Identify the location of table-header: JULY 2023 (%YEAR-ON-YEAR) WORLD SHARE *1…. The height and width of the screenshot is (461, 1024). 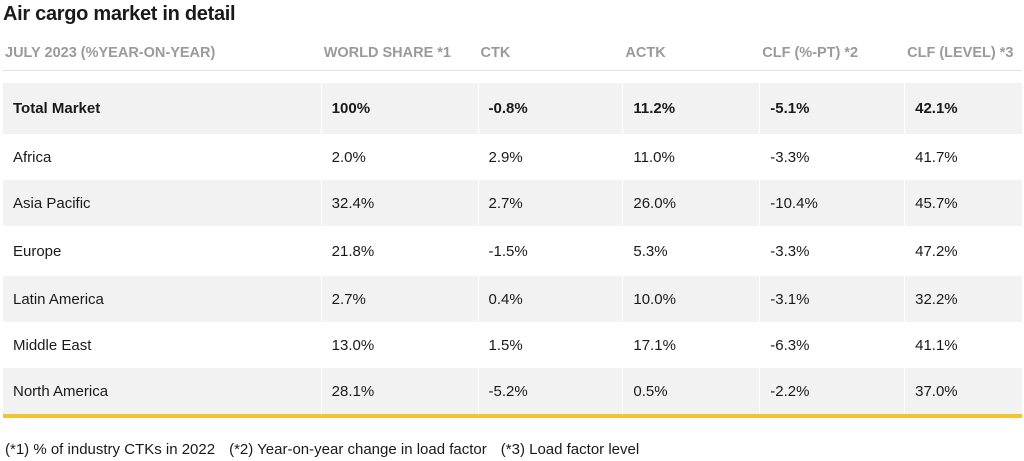
(512, 53).